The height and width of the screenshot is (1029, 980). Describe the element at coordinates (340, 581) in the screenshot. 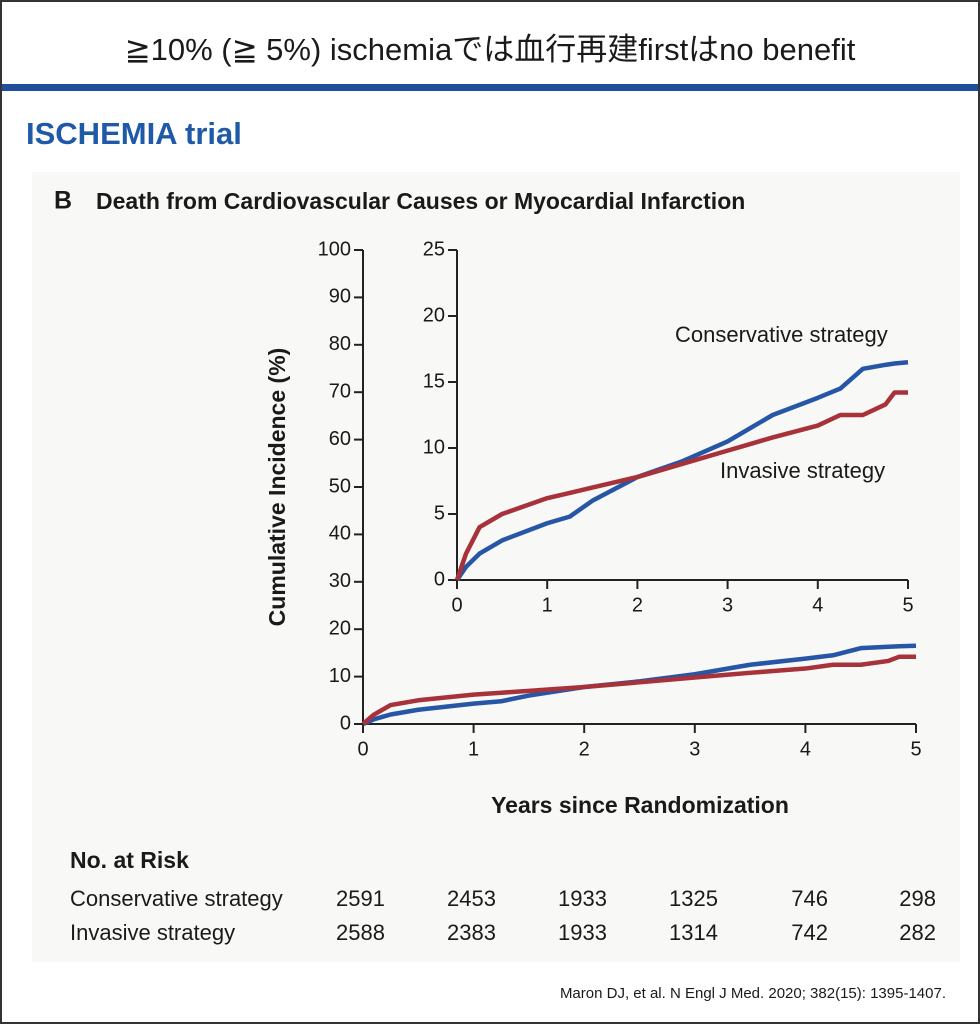

I see `y-tick-label: 30` at that location.